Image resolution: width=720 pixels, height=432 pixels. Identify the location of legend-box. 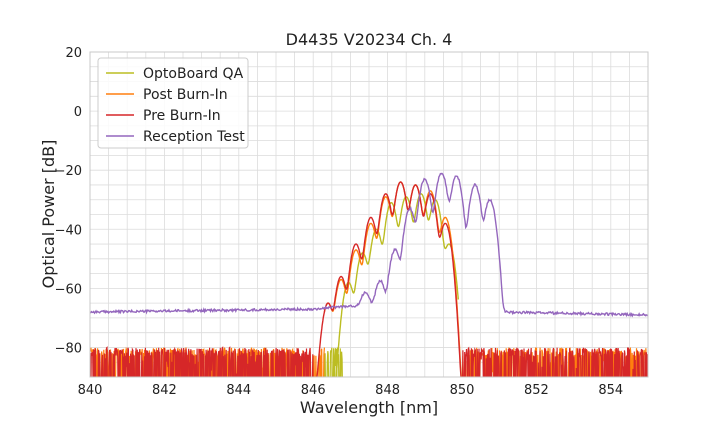
(173, 103).